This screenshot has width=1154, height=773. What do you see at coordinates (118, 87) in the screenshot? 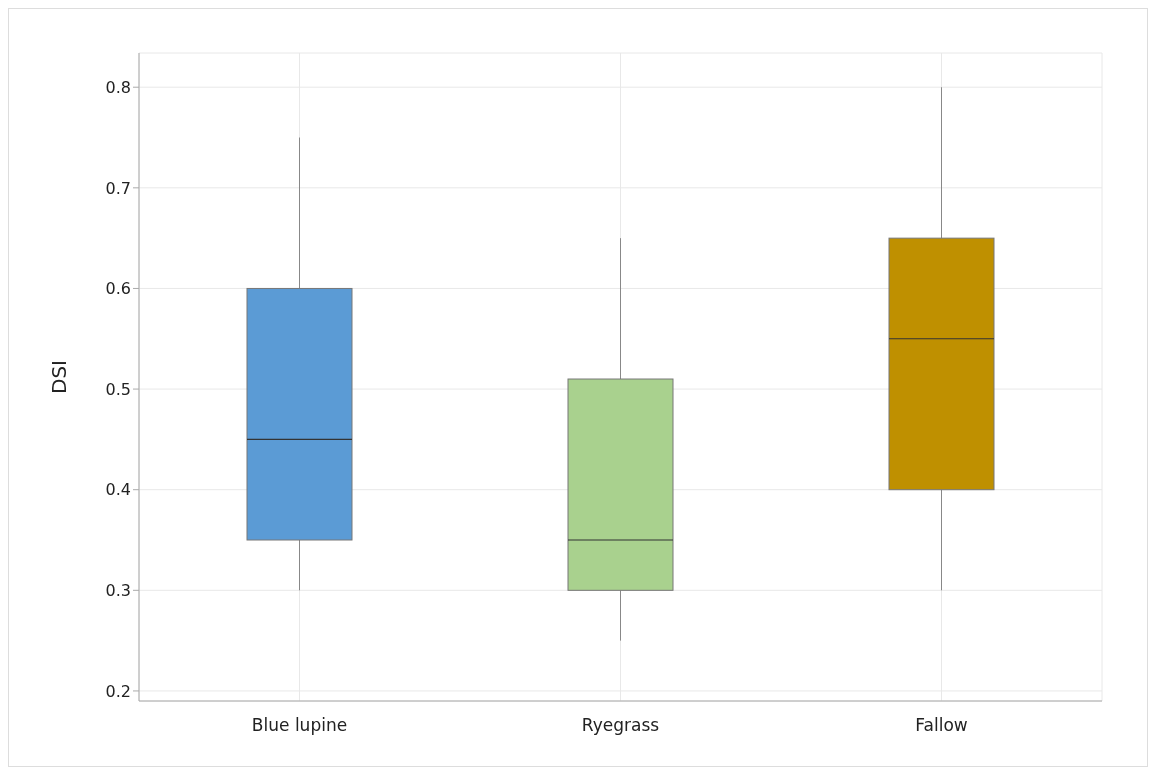
I see `y-tick-label: 0.8` at bounding box center [118, 87].